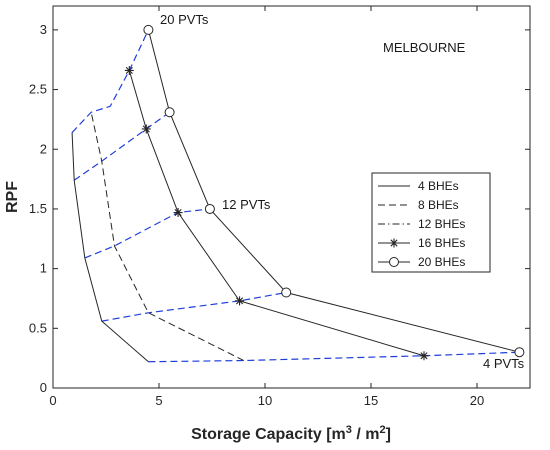 The image size is (550, 450). I want to click on x-axis-label: Storage Capacity [m3 / m2], so click(291, 433).